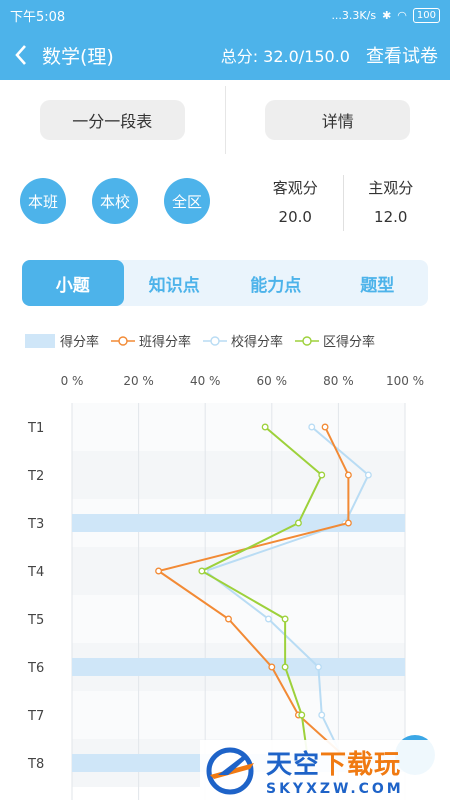  Describe the element at coordinates (391, 217) in the screenshot. I see `subjective-value: 12.0` at that location.